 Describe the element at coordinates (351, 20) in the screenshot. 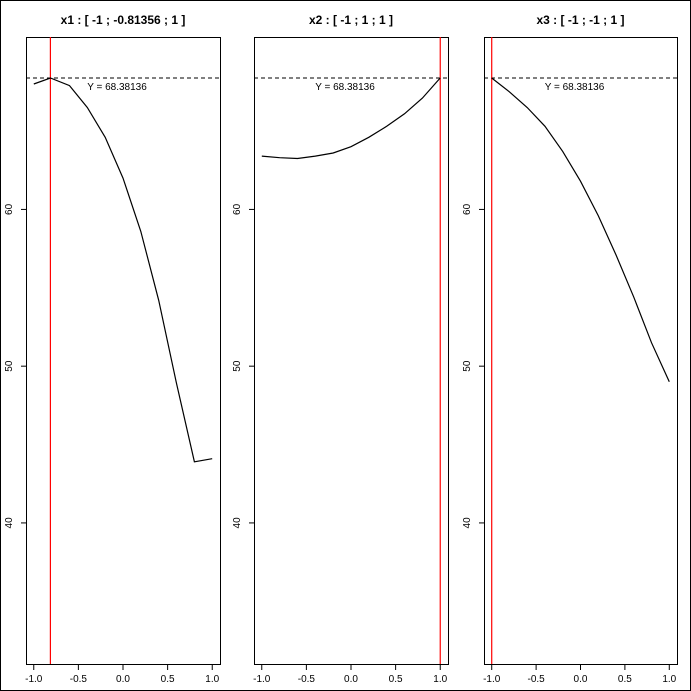

I see `panel-title: x2 : [ -1 ; 1 ; 1 ]` at that location.